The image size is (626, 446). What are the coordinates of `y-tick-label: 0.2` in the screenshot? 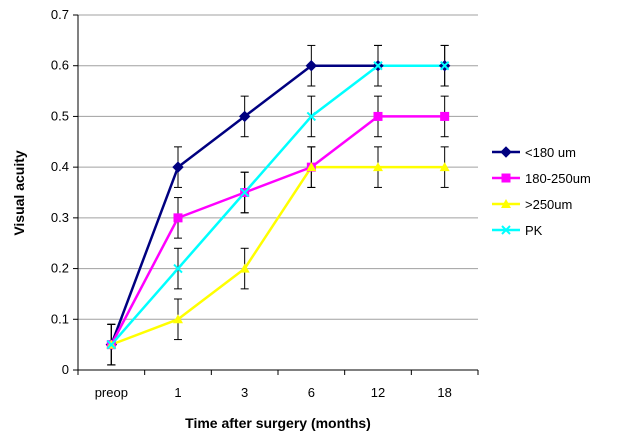 It's located at (60, 268).